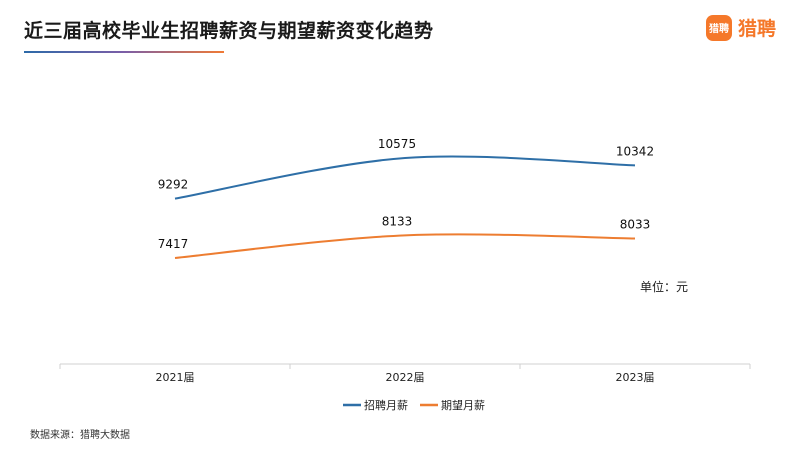 This screenshot has height=450, width=800. What do you see at coordinates (635, 151) in the screenshot?
I see `data-label-0-2: 10342` at bounding box center [635, 151].